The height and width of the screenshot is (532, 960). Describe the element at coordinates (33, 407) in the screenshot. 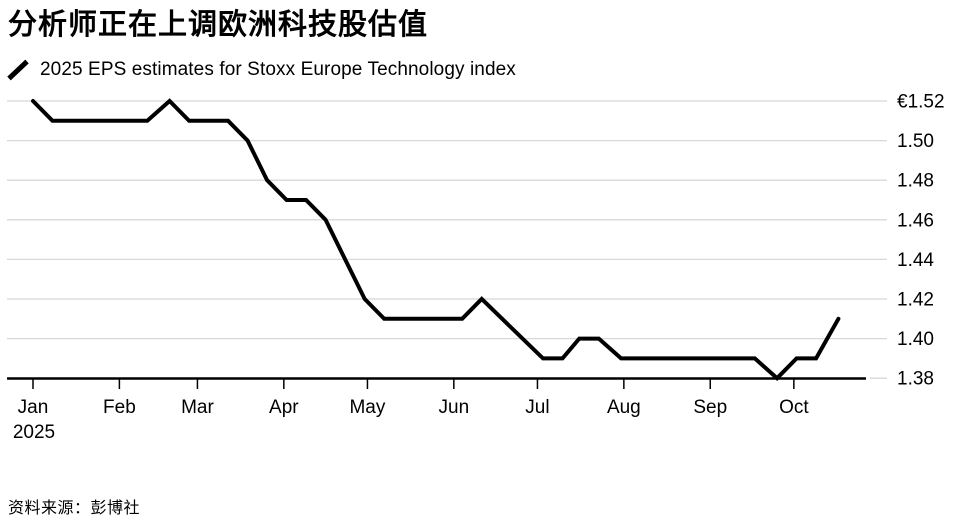

I see `month-label: Jan` at that location.